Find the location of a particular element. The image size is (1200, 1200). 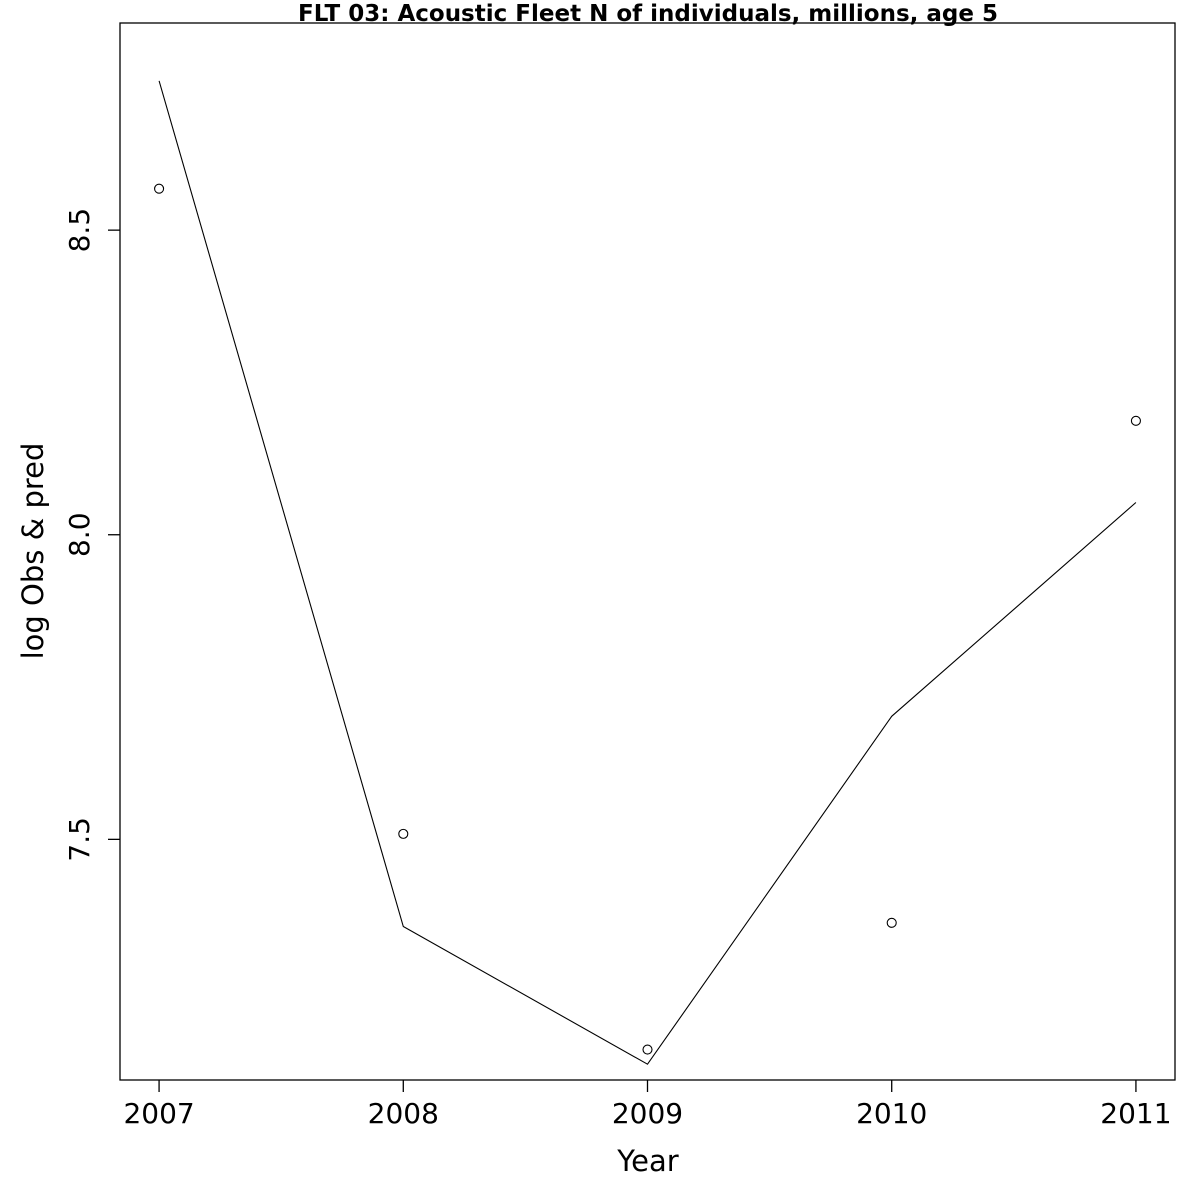

x-tick-label: 2009 is located at coordinates (647, 1113).